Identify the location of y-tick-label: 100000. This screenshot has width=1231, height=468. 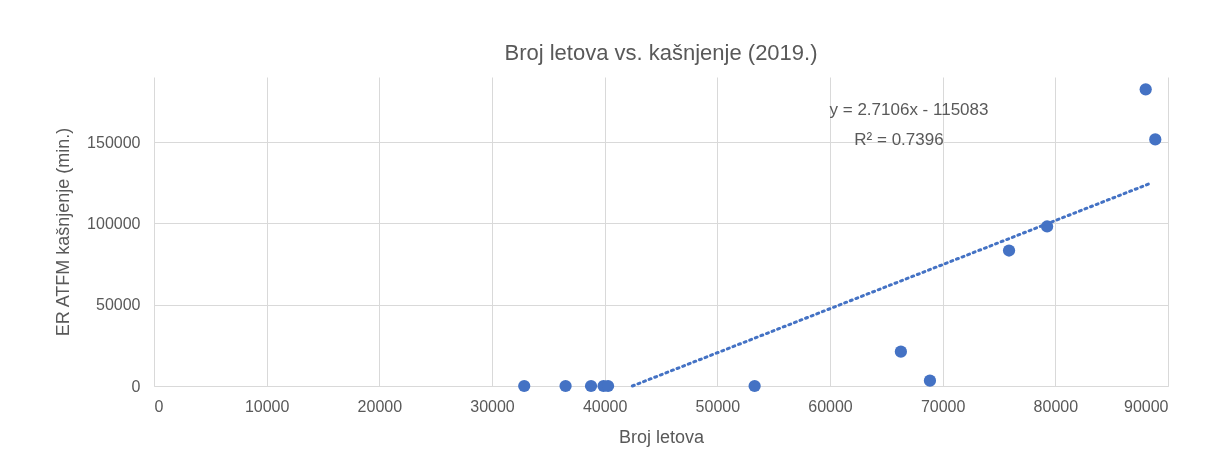
(114, 223).